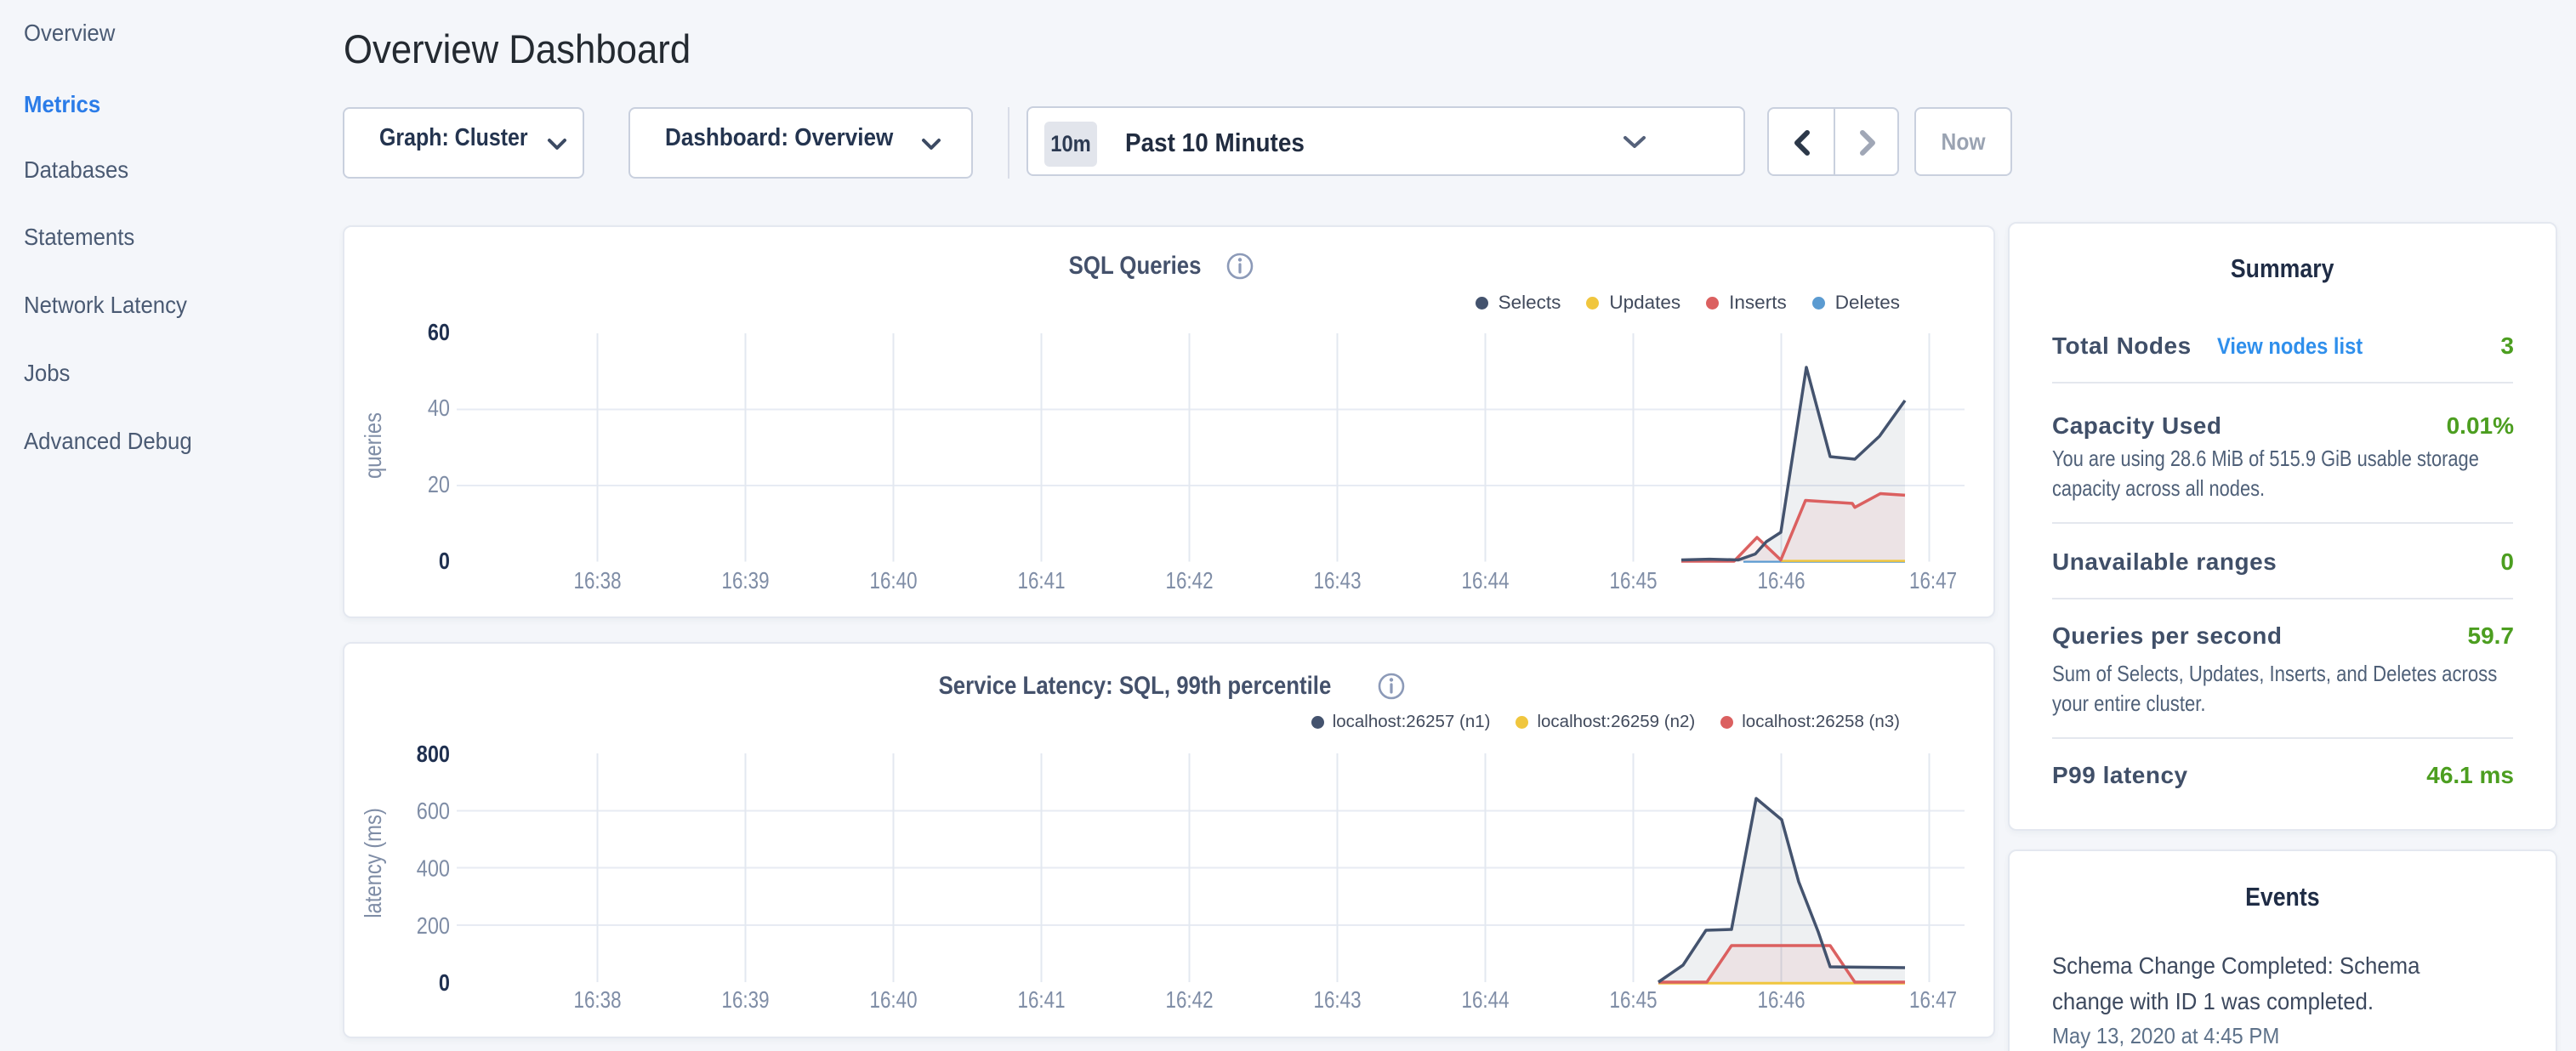  What do you see at coordinates (439, 408) in the screenshot?
I see `svg-text: 40` at bounding box center [439, 408].